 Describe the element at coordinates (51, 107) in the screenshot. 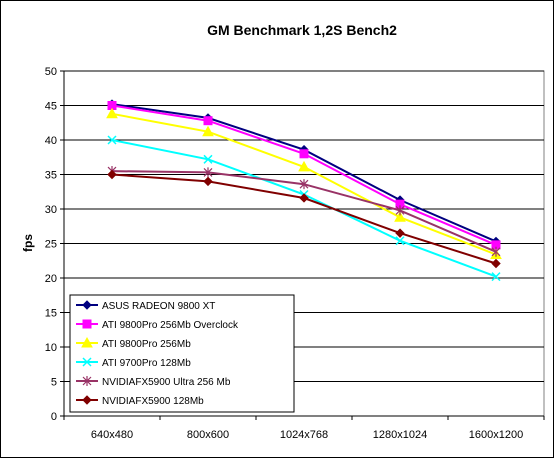

I see `y-tick-label: 45` at that location.